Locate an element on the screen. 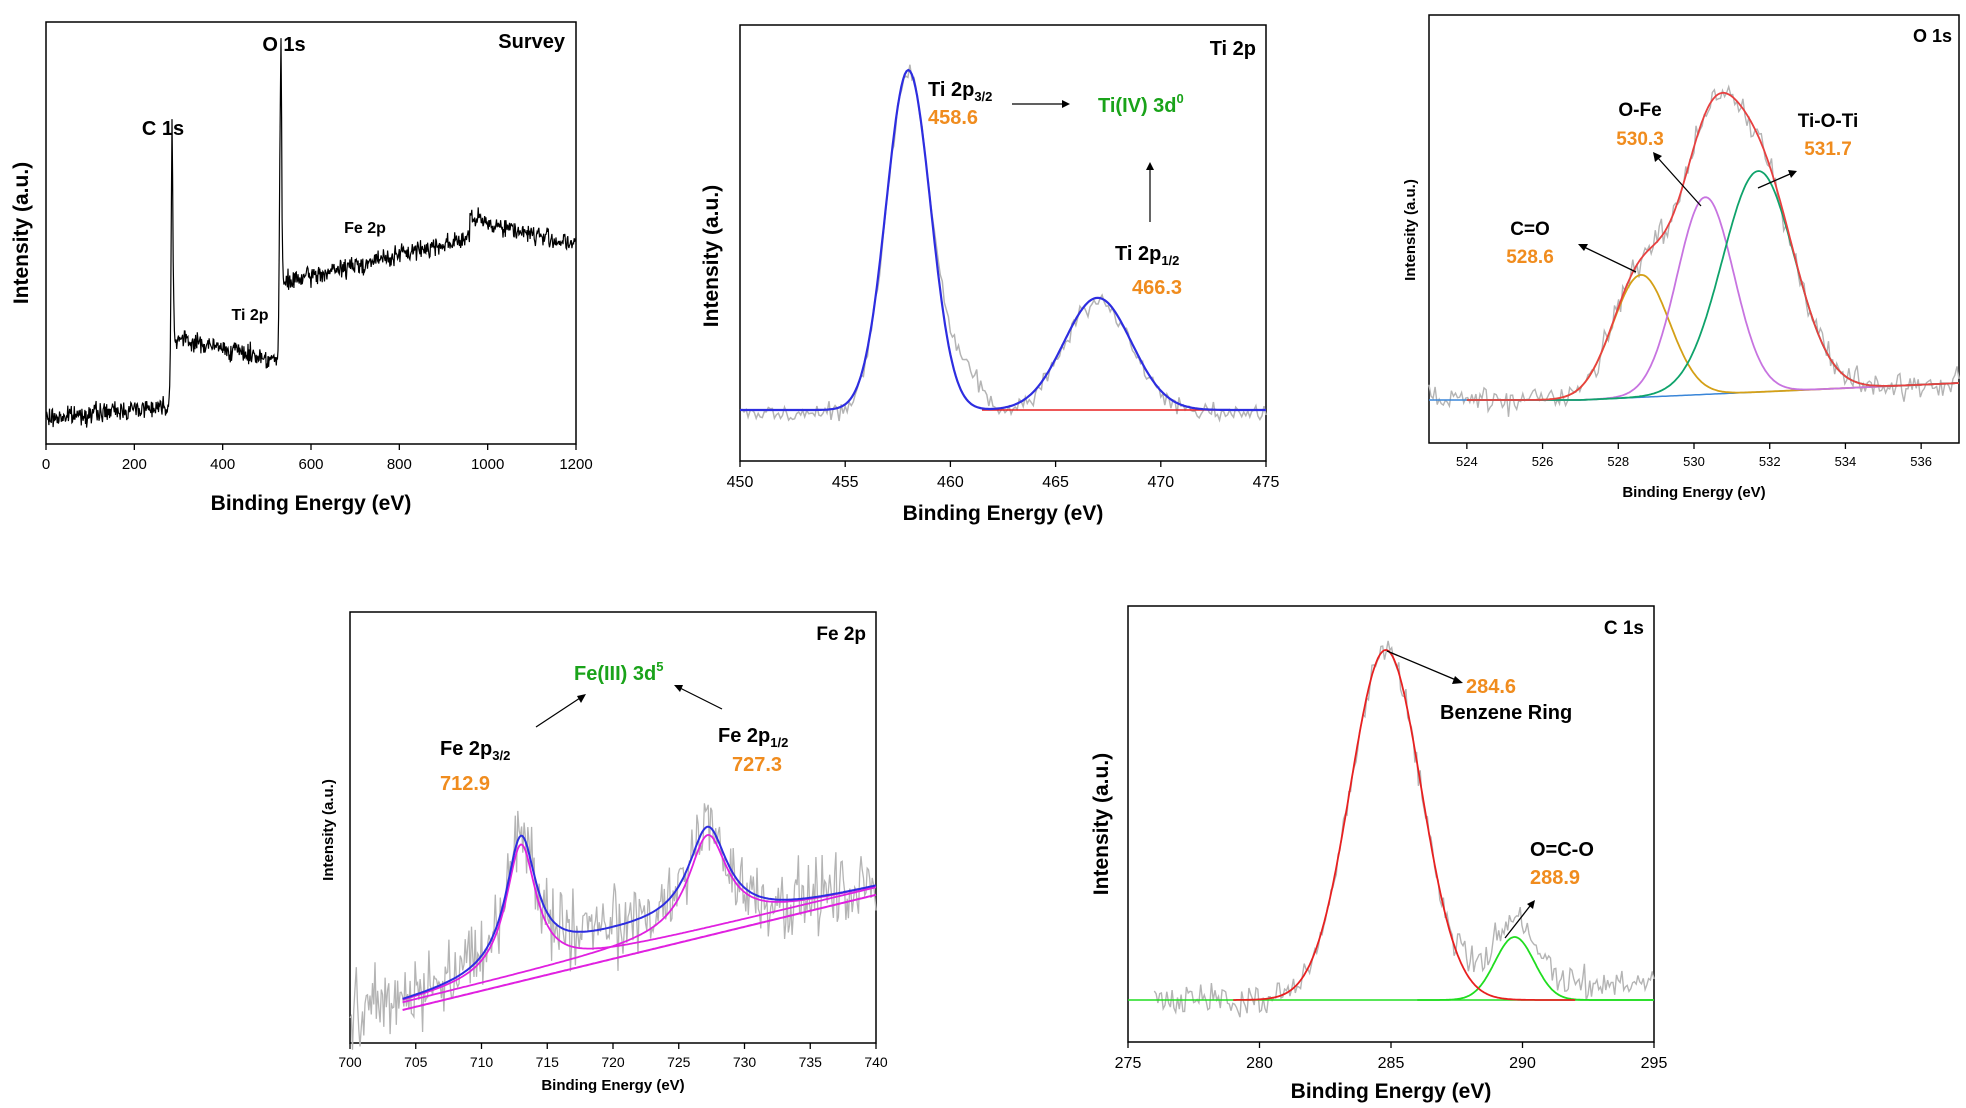  survey-spectrum is located at coordinates (311, 233).